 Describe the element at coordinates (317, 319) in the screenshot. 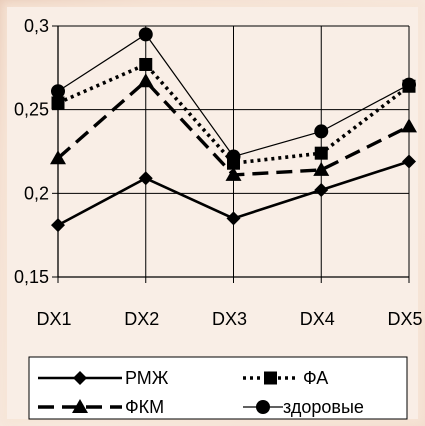

I see `x-tick-label: DX4` at that location.